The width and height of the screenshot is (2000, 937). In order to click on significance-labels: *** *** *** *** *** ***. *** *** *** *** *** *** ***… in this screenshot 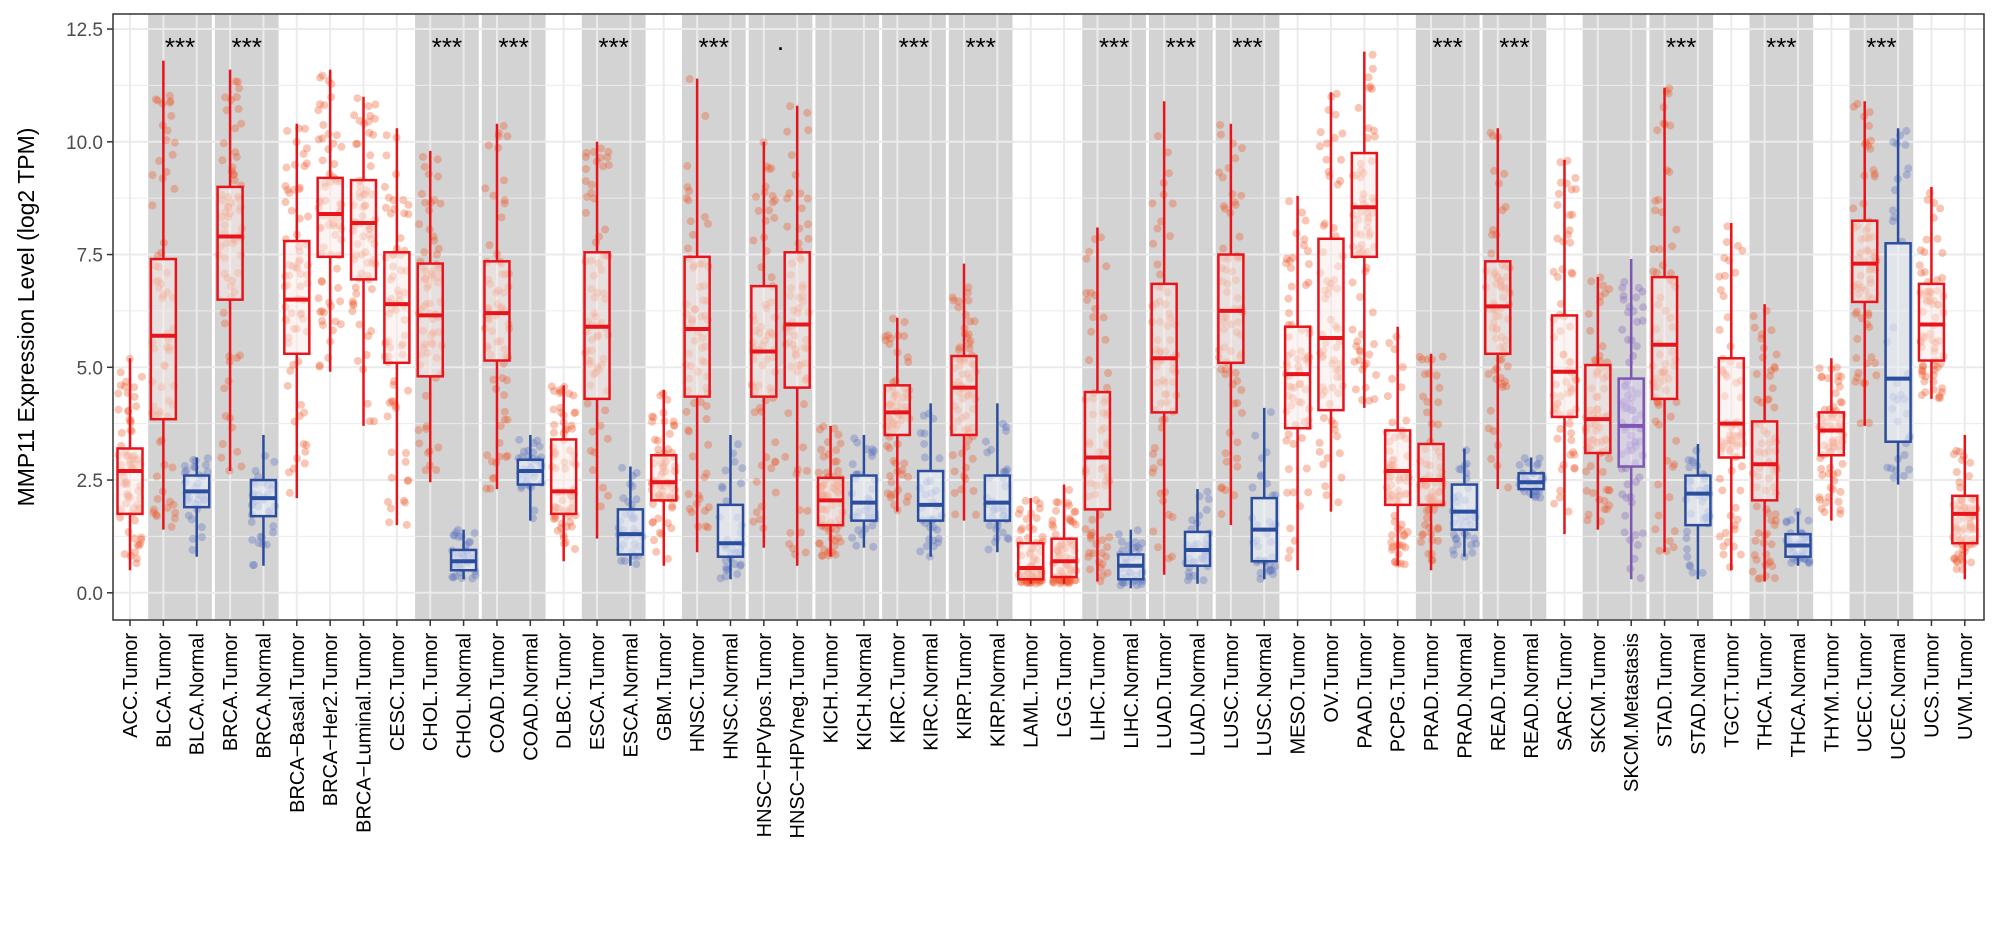, I will do `click(1031, 44)`.